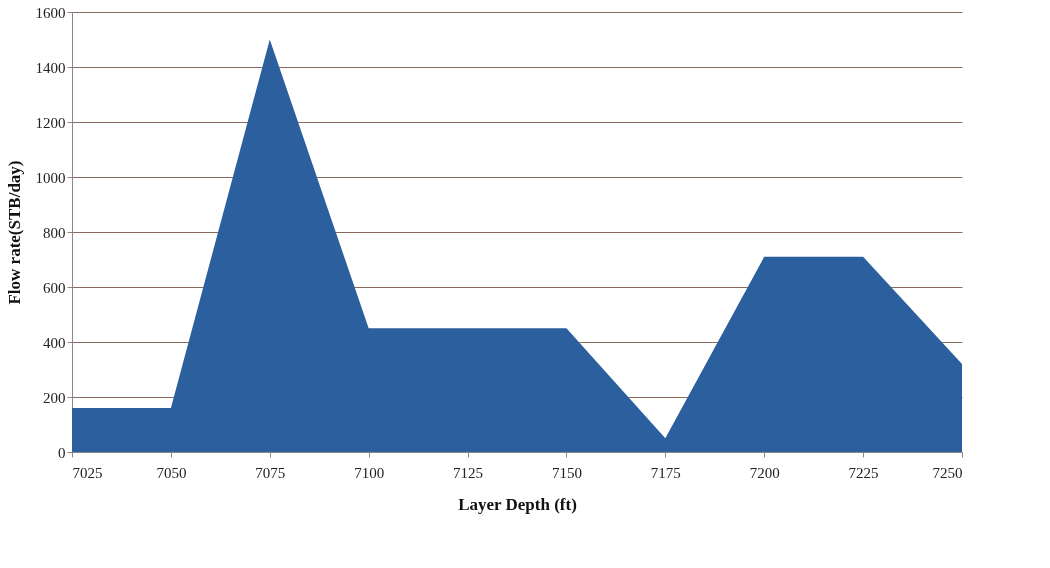 This screenshot has height=568, width=1050. What do you see at coordinates (50, 67) in the screenshot?
I see `y-tick-label: 1400` at bounding box center [50, 67].